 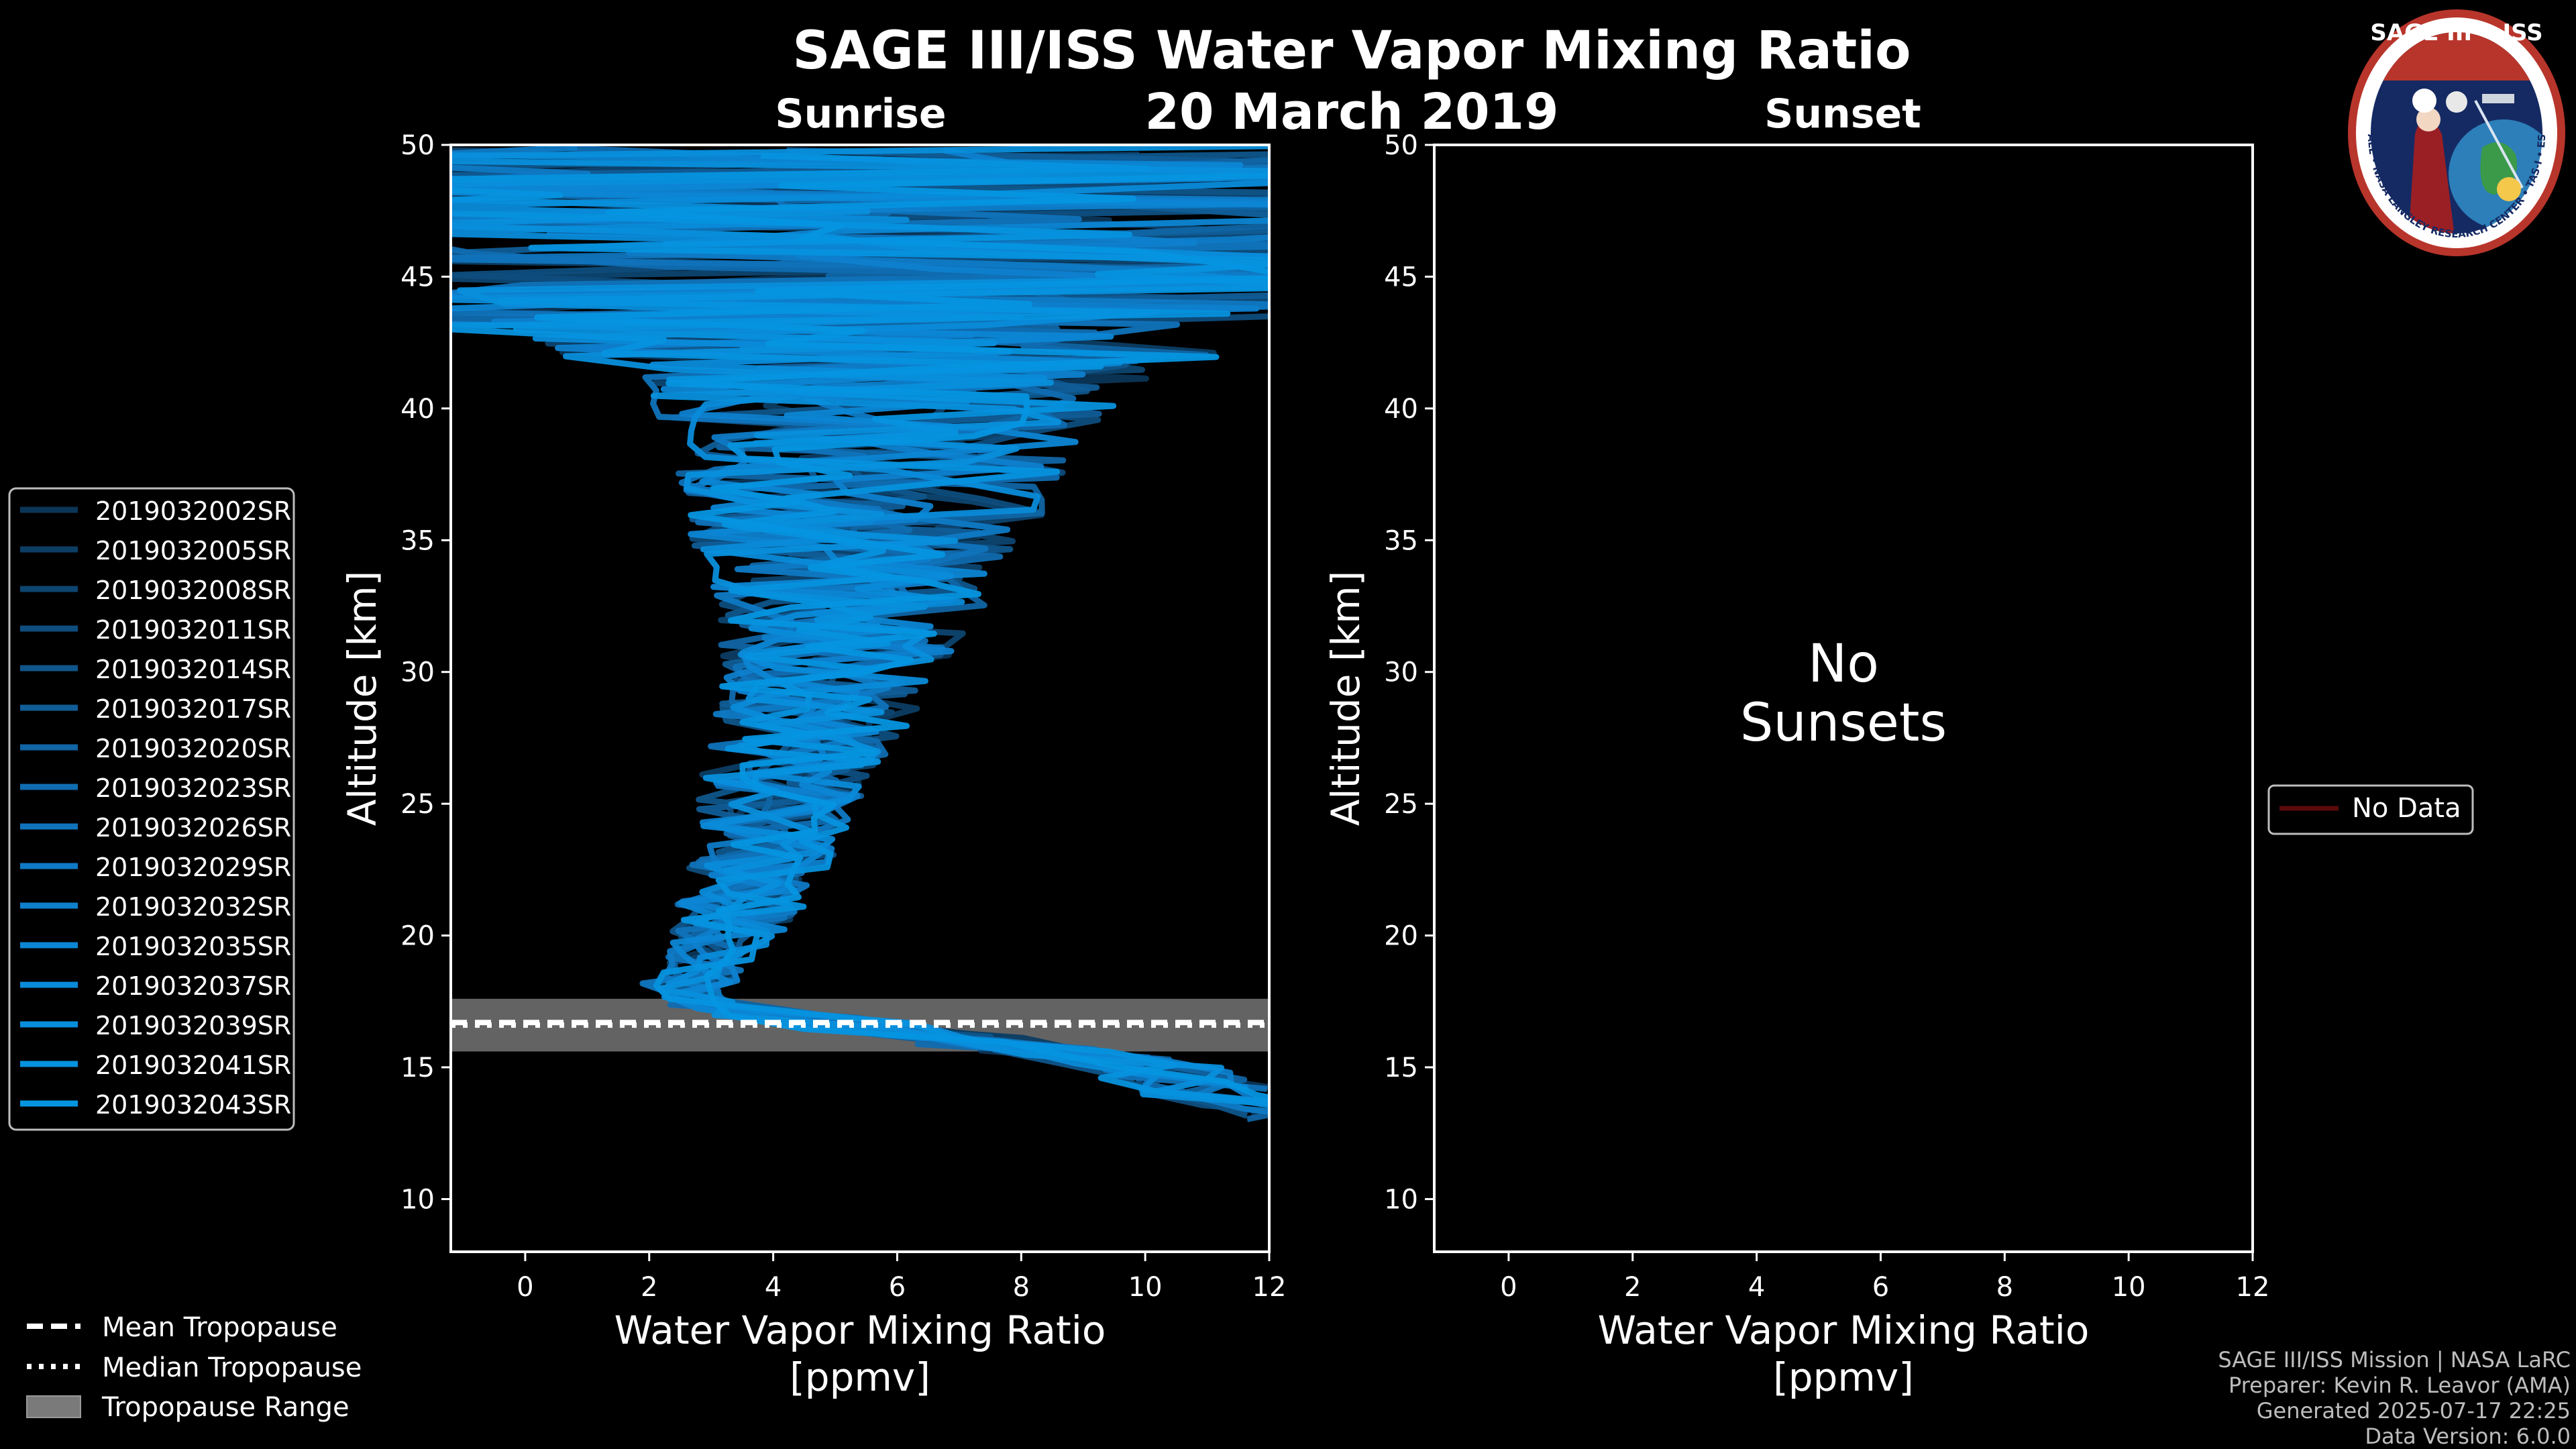 I want to click on sunrise-x-tick-label: 8, so click(x=1021, y=1287).